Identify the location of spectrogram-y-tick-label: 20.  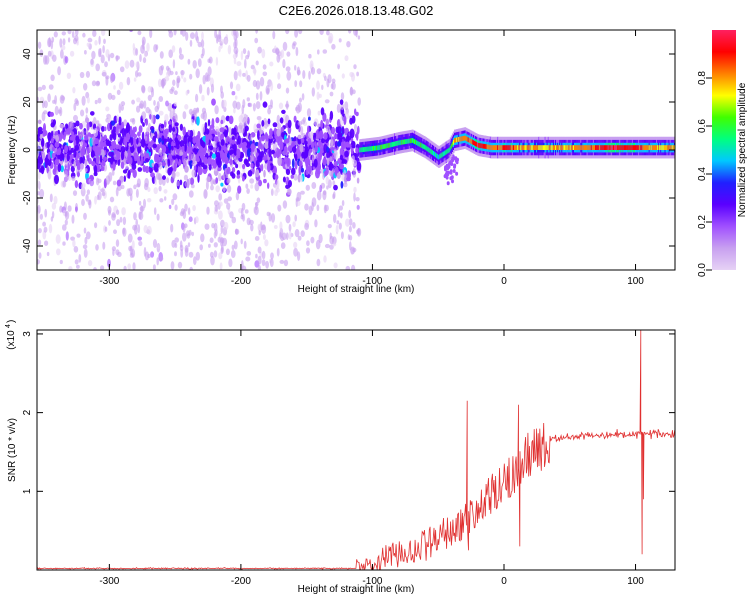
(27, 102).